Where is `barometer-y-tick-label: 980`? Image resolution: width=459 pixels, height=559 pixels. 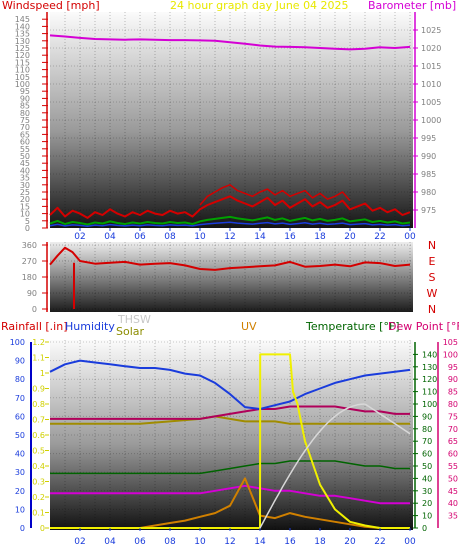 barometer-y-tick-label: 980 is located at coordinates (428, 192).